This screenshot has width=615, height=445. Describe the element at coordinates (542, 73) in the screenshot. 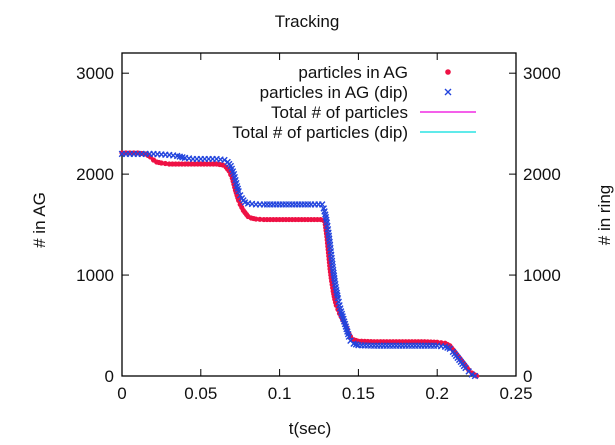

I see `y2-tick-label: 3000` at that location.